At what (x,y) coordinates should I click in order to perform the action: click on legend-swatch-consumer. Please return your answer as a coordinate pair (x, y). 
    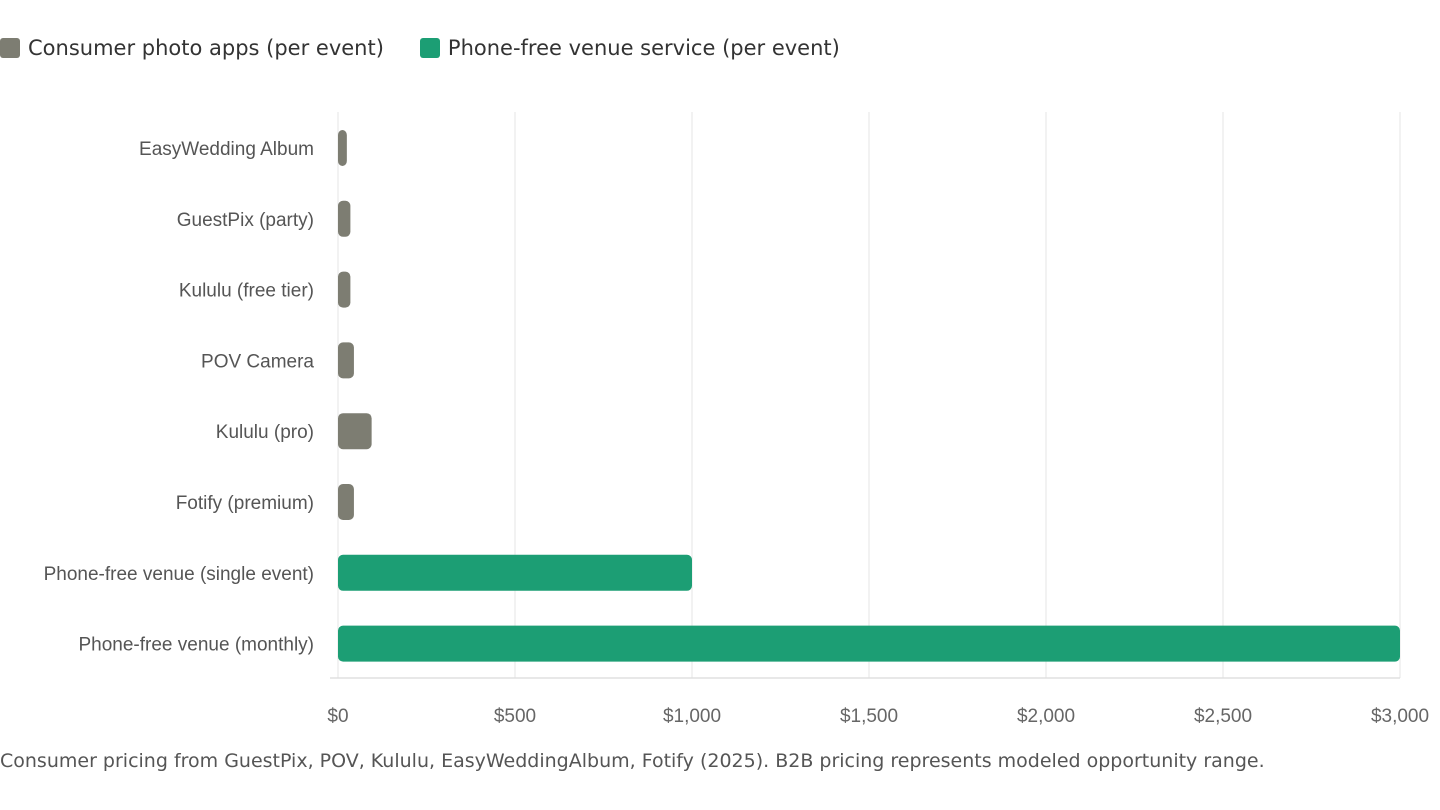
    Looking at the image, I should click on (10, 48).